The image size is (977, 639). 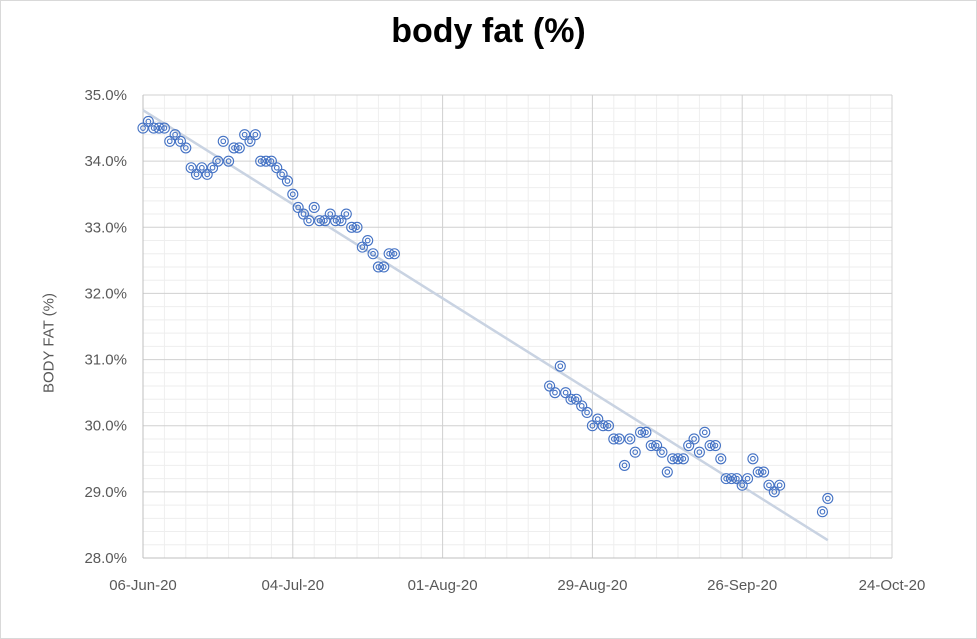 I want to click on y-tick-labels: 28.0% 29.0% 30.0% 31.0% 32.0% 33.0% 34.0% 35.0%, so click(x=105, y=327).